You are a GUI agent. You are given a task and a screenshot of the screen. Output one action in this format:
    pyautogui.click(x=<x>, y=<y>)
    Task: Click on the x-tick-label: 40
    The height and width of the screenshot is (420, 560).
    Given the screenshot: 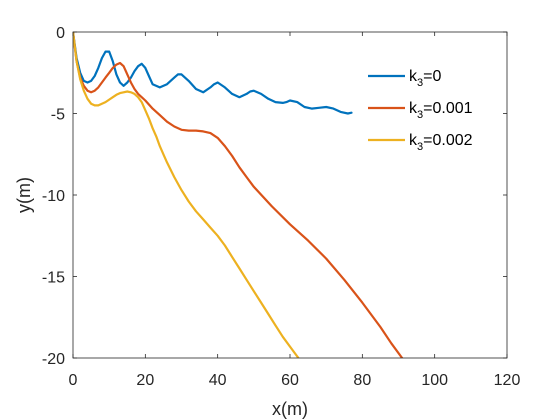 What is the action you would take?
    pyautogui.click(x=218, y=380)
    